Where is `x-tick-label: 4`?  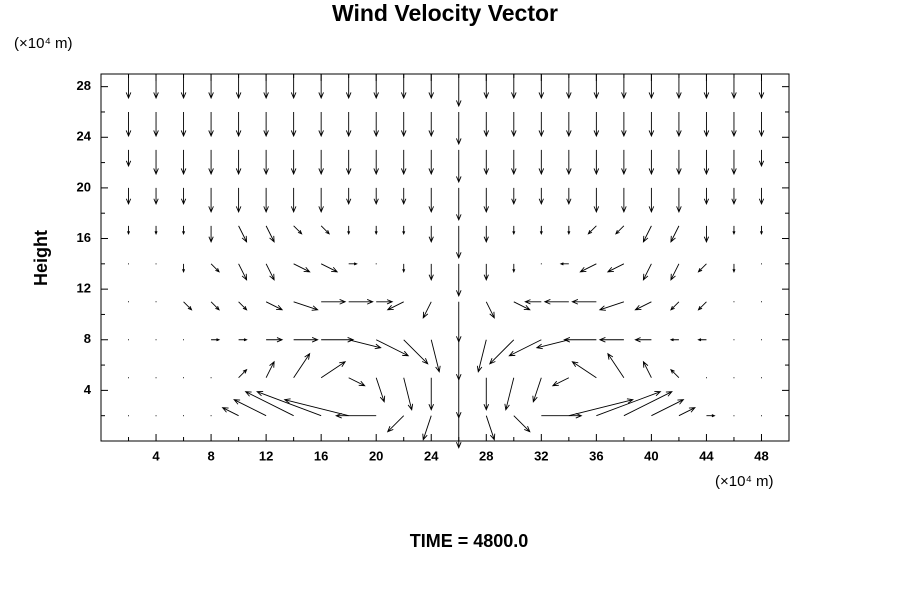 x-tick-label: 4 is located at coordinates (156, 455).